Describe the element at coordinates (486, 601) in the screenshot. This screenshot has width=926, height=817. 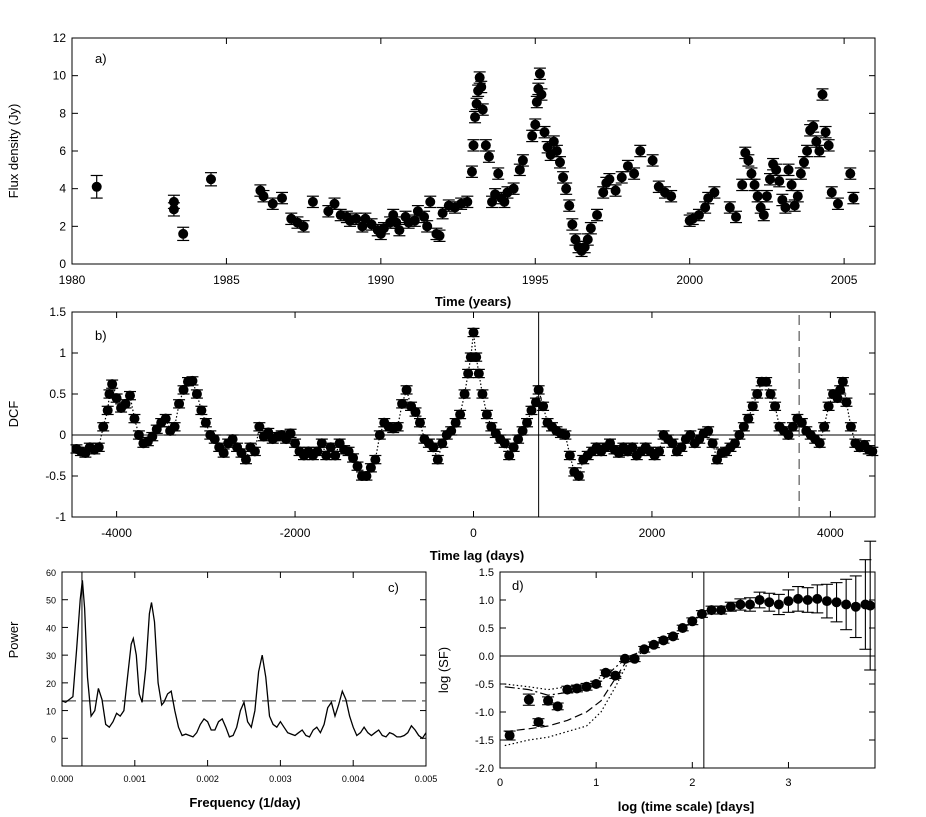
I see `y-tick-label: 1.0` at that location.